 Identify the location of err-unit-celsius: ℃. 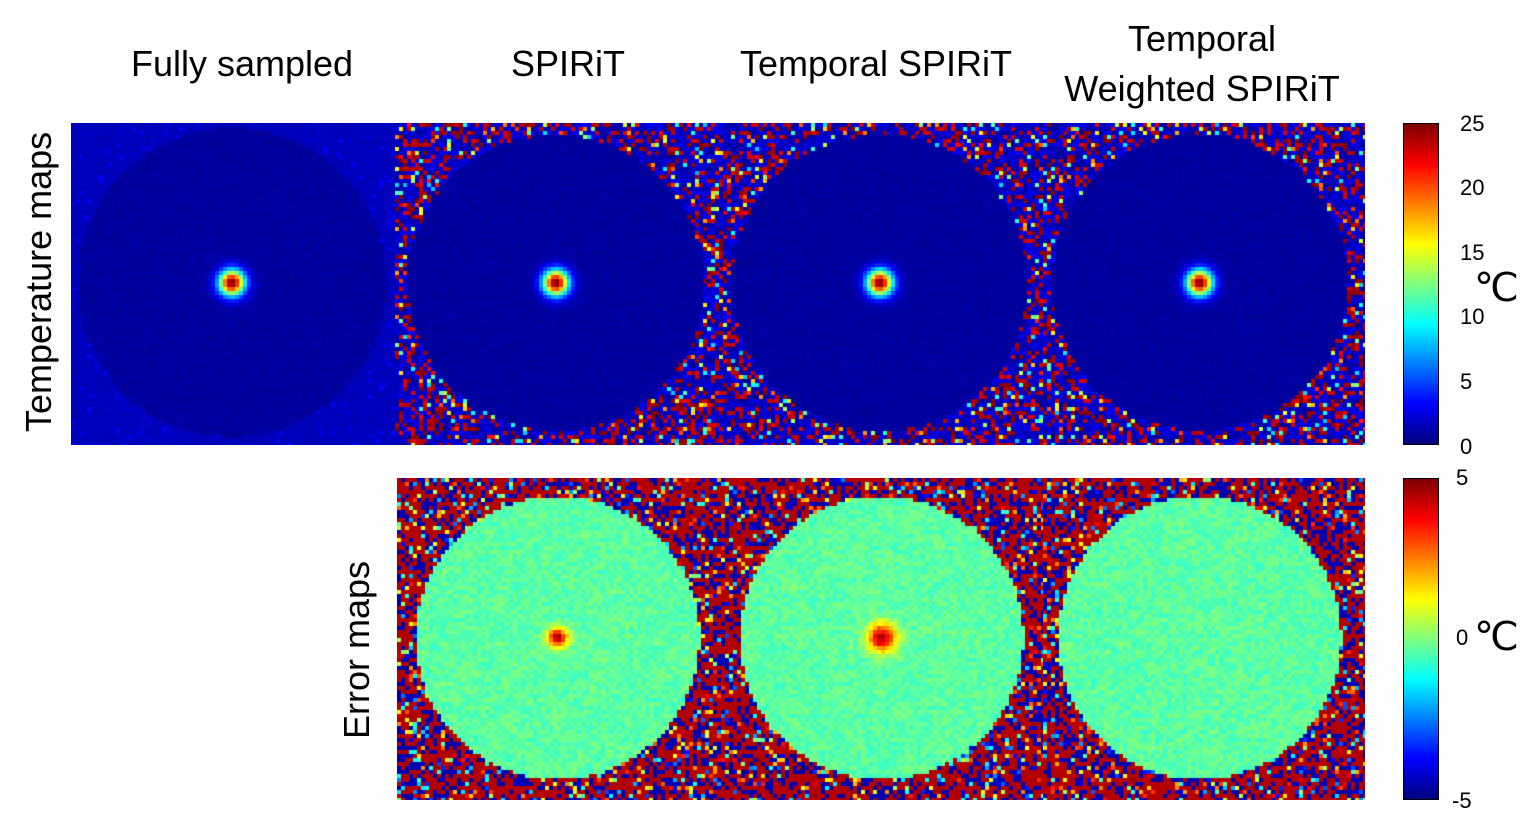
(1496, 637).